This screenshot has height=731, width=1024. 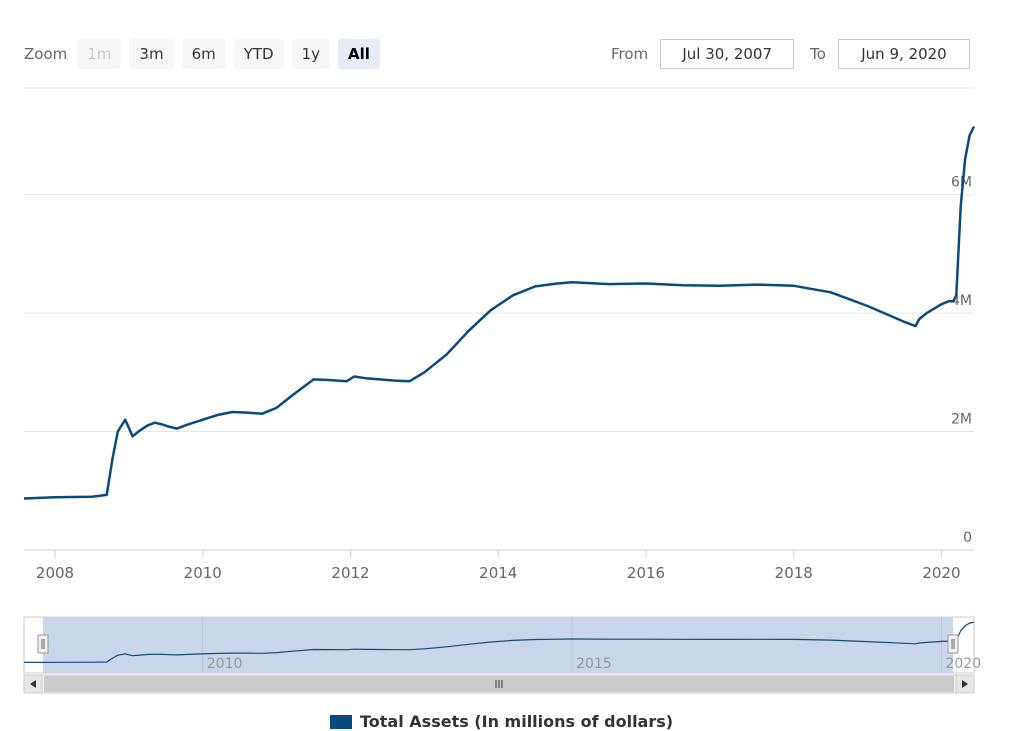 I want to click on x-tick-label: 2020, so click(x=941, y=573).